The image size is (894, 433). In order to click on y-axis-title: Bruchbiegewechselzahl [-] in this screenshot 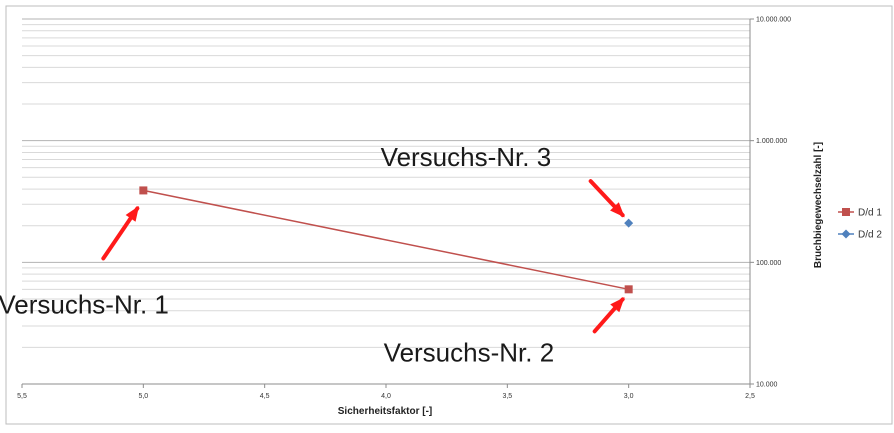, I will do `click(818, 205)`.